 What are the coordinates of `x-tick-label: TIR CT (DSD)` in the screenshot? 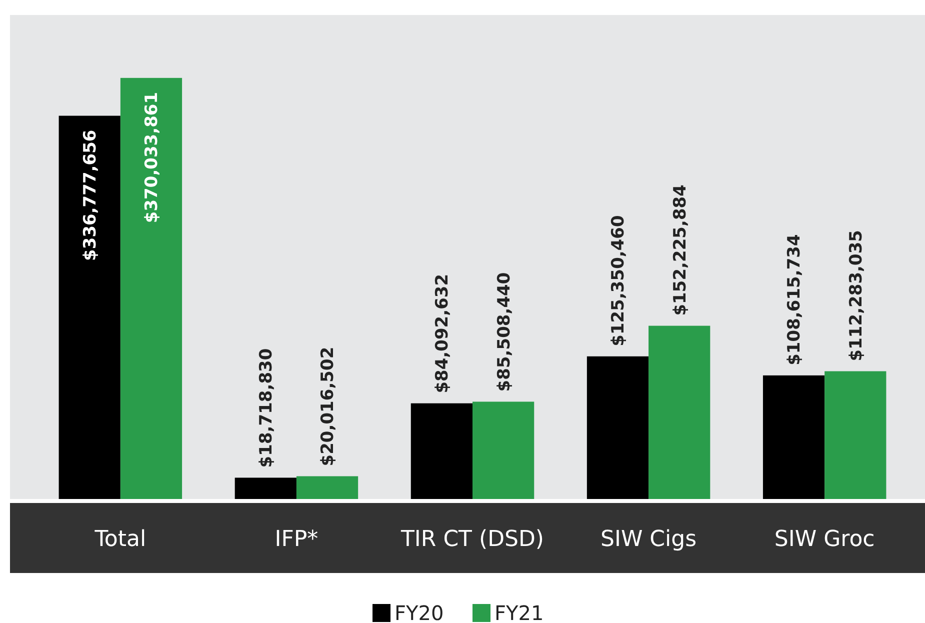 It's located at (472, 539).